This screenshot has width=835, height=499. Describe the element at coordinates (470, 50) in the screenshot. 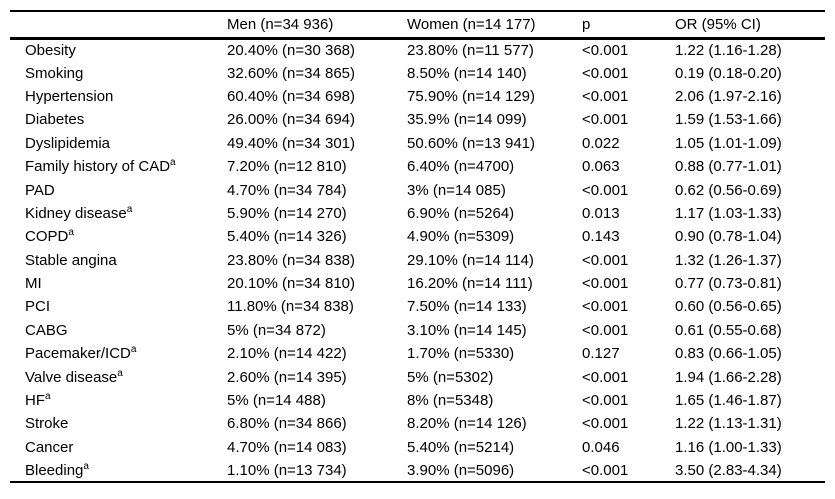

I see `cell-women: 23.80% (n=11 577)` at that location.